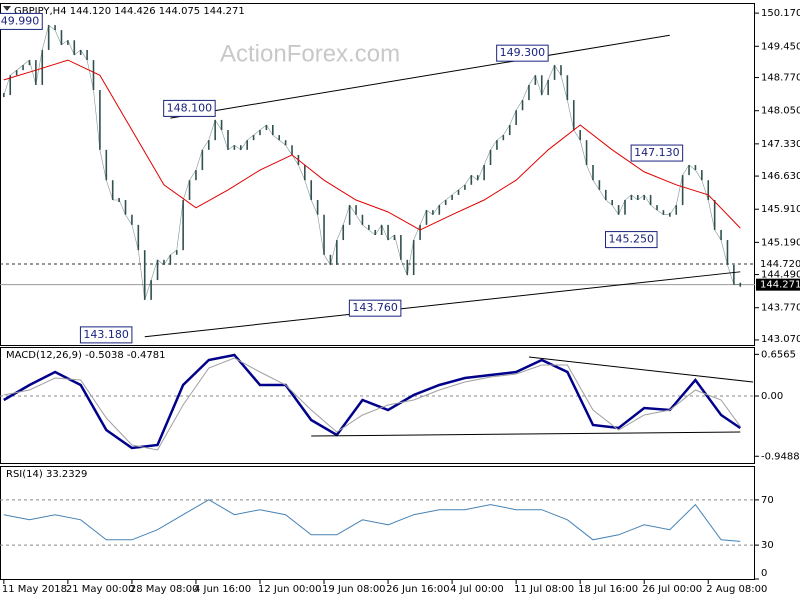 The image size is (800, 600). What do you see at coordinates (477, 589) in the screenshot?
I see `x-tick-label: 4 Jul 00:00` at bounding box center [477, 589].